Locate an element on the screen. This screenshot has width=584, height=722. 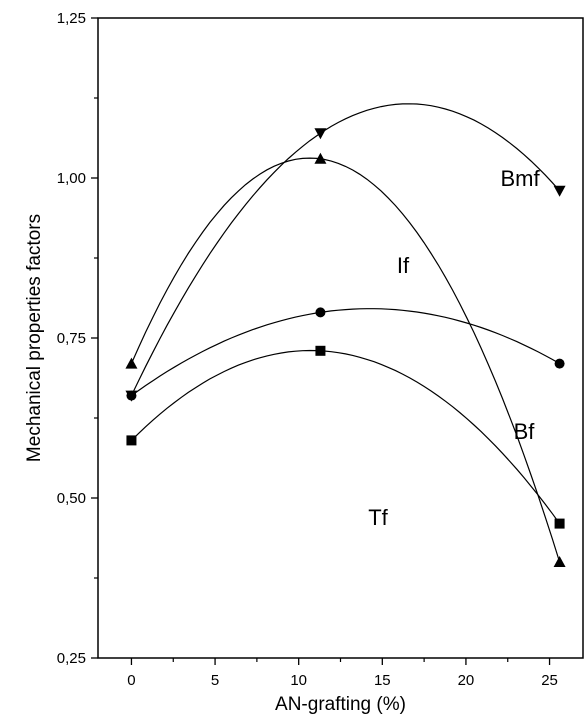
series-labels: Bmf If Bf Tf is located at coordinates (454, 348).